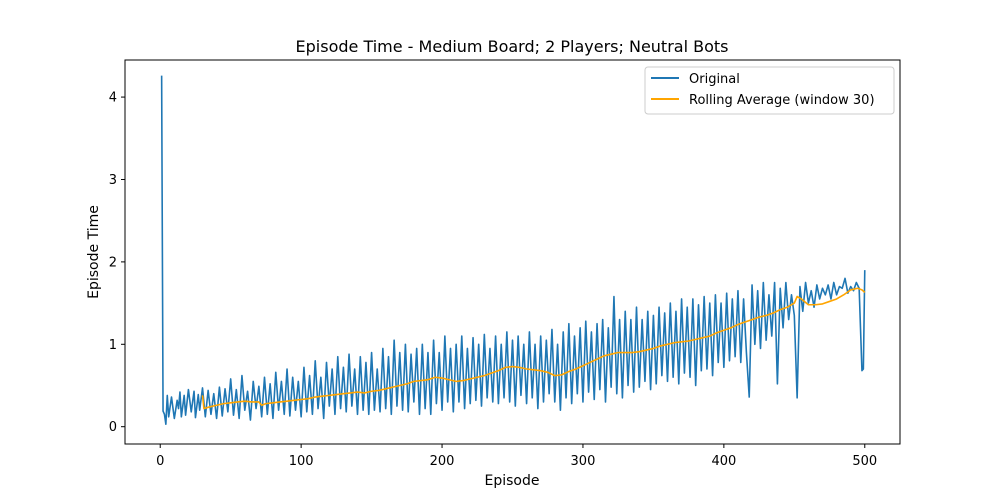  I want to click on y-tick-label: 1, so click(113, 345).